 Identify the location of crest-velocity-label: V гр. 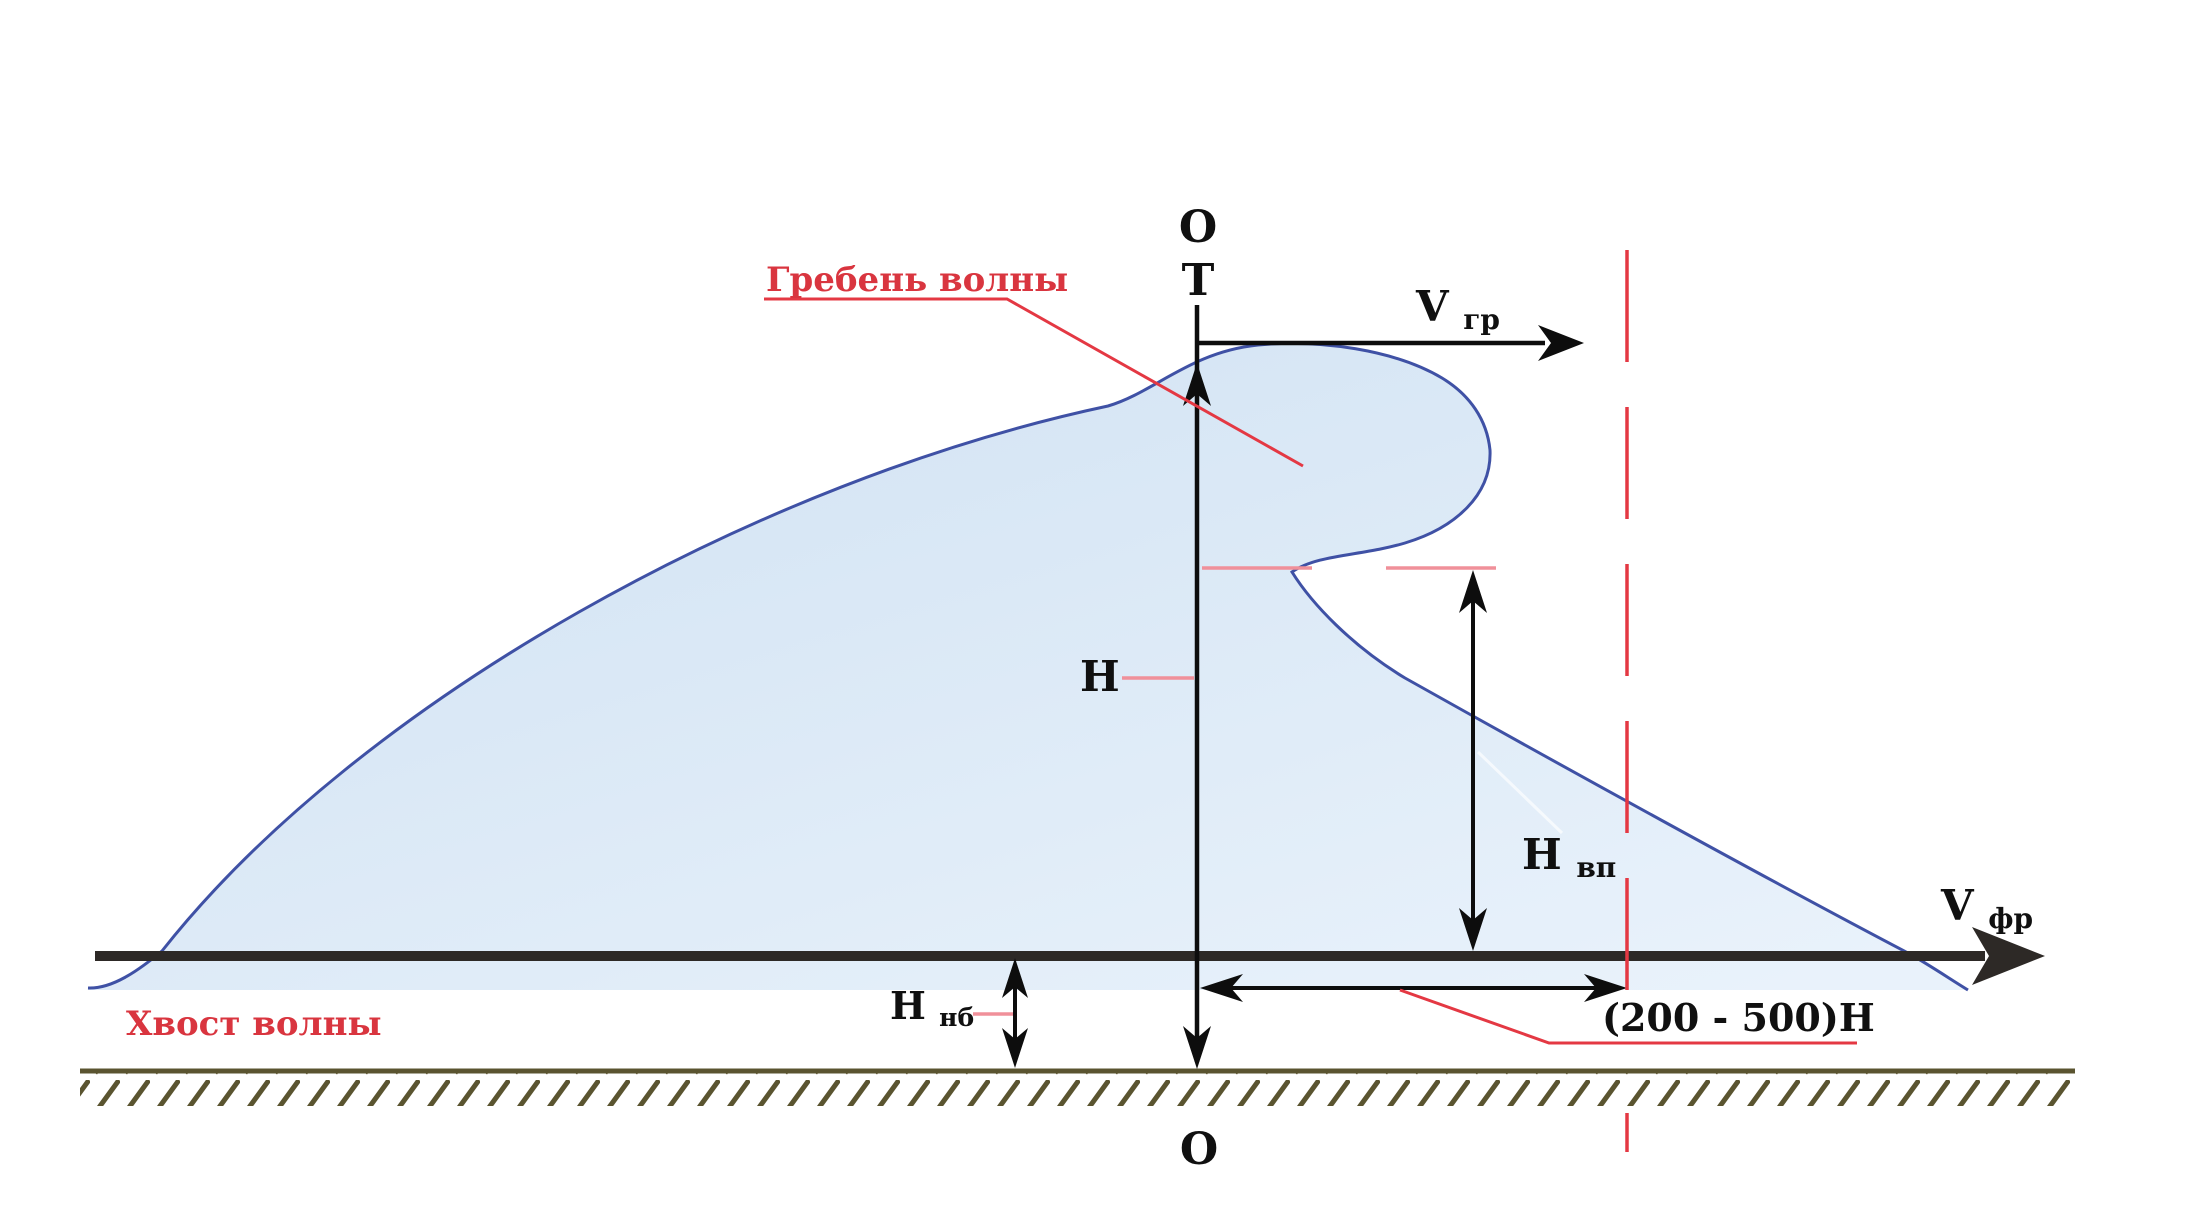
(1457, 309).